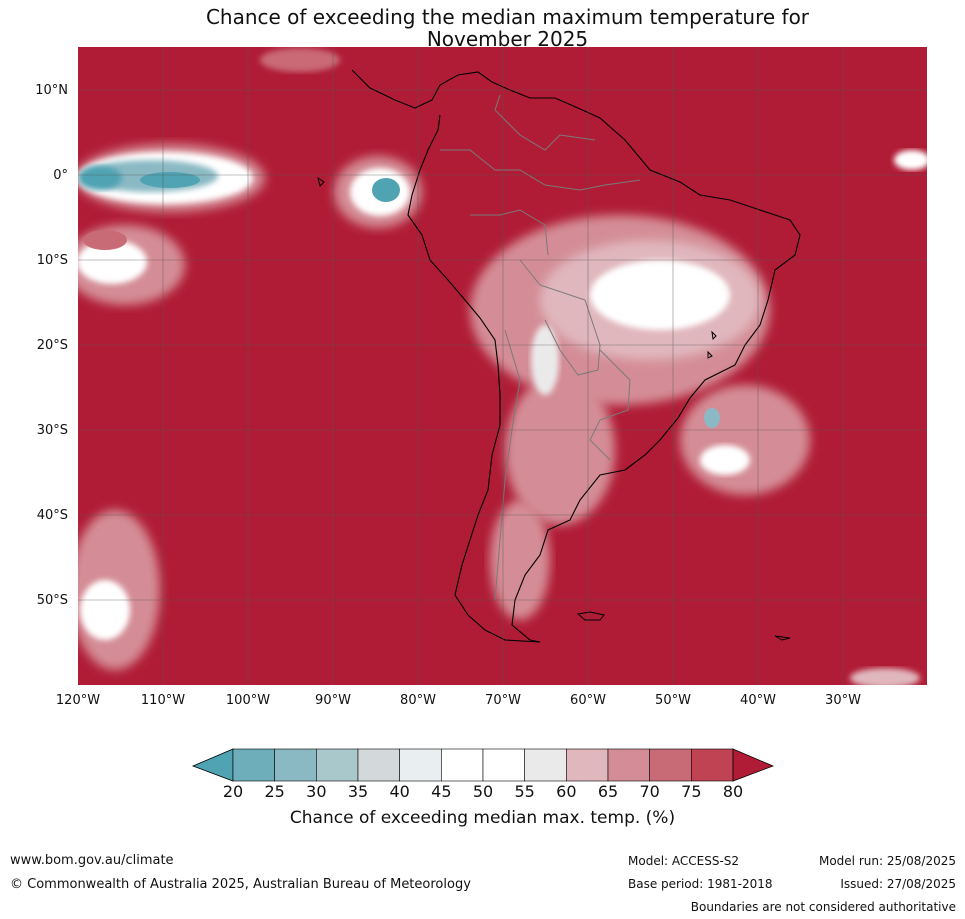  Describe the element at coordinates (52, 430) in the screenshot. I see `lat-label: 30°S` at that location.